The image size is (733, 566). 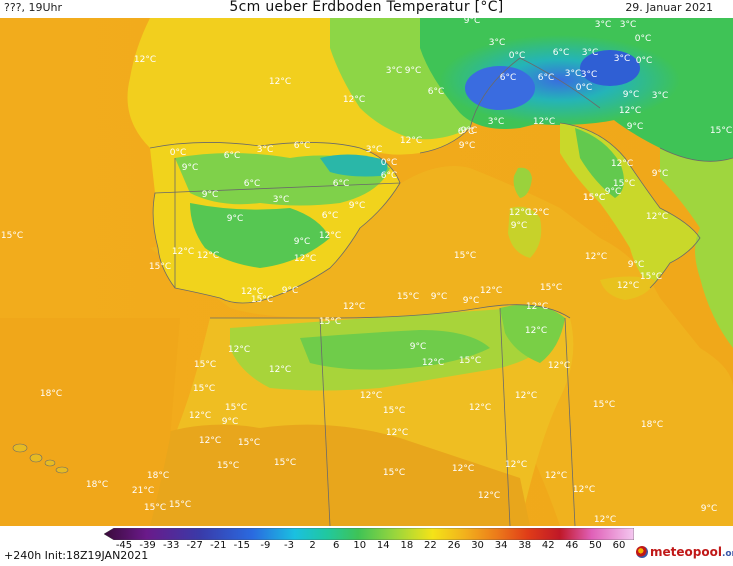 What do you see at coordinates (383, 545) in the screenshot?
I see `legend-tick: 14` at bounding box center [383, 545].